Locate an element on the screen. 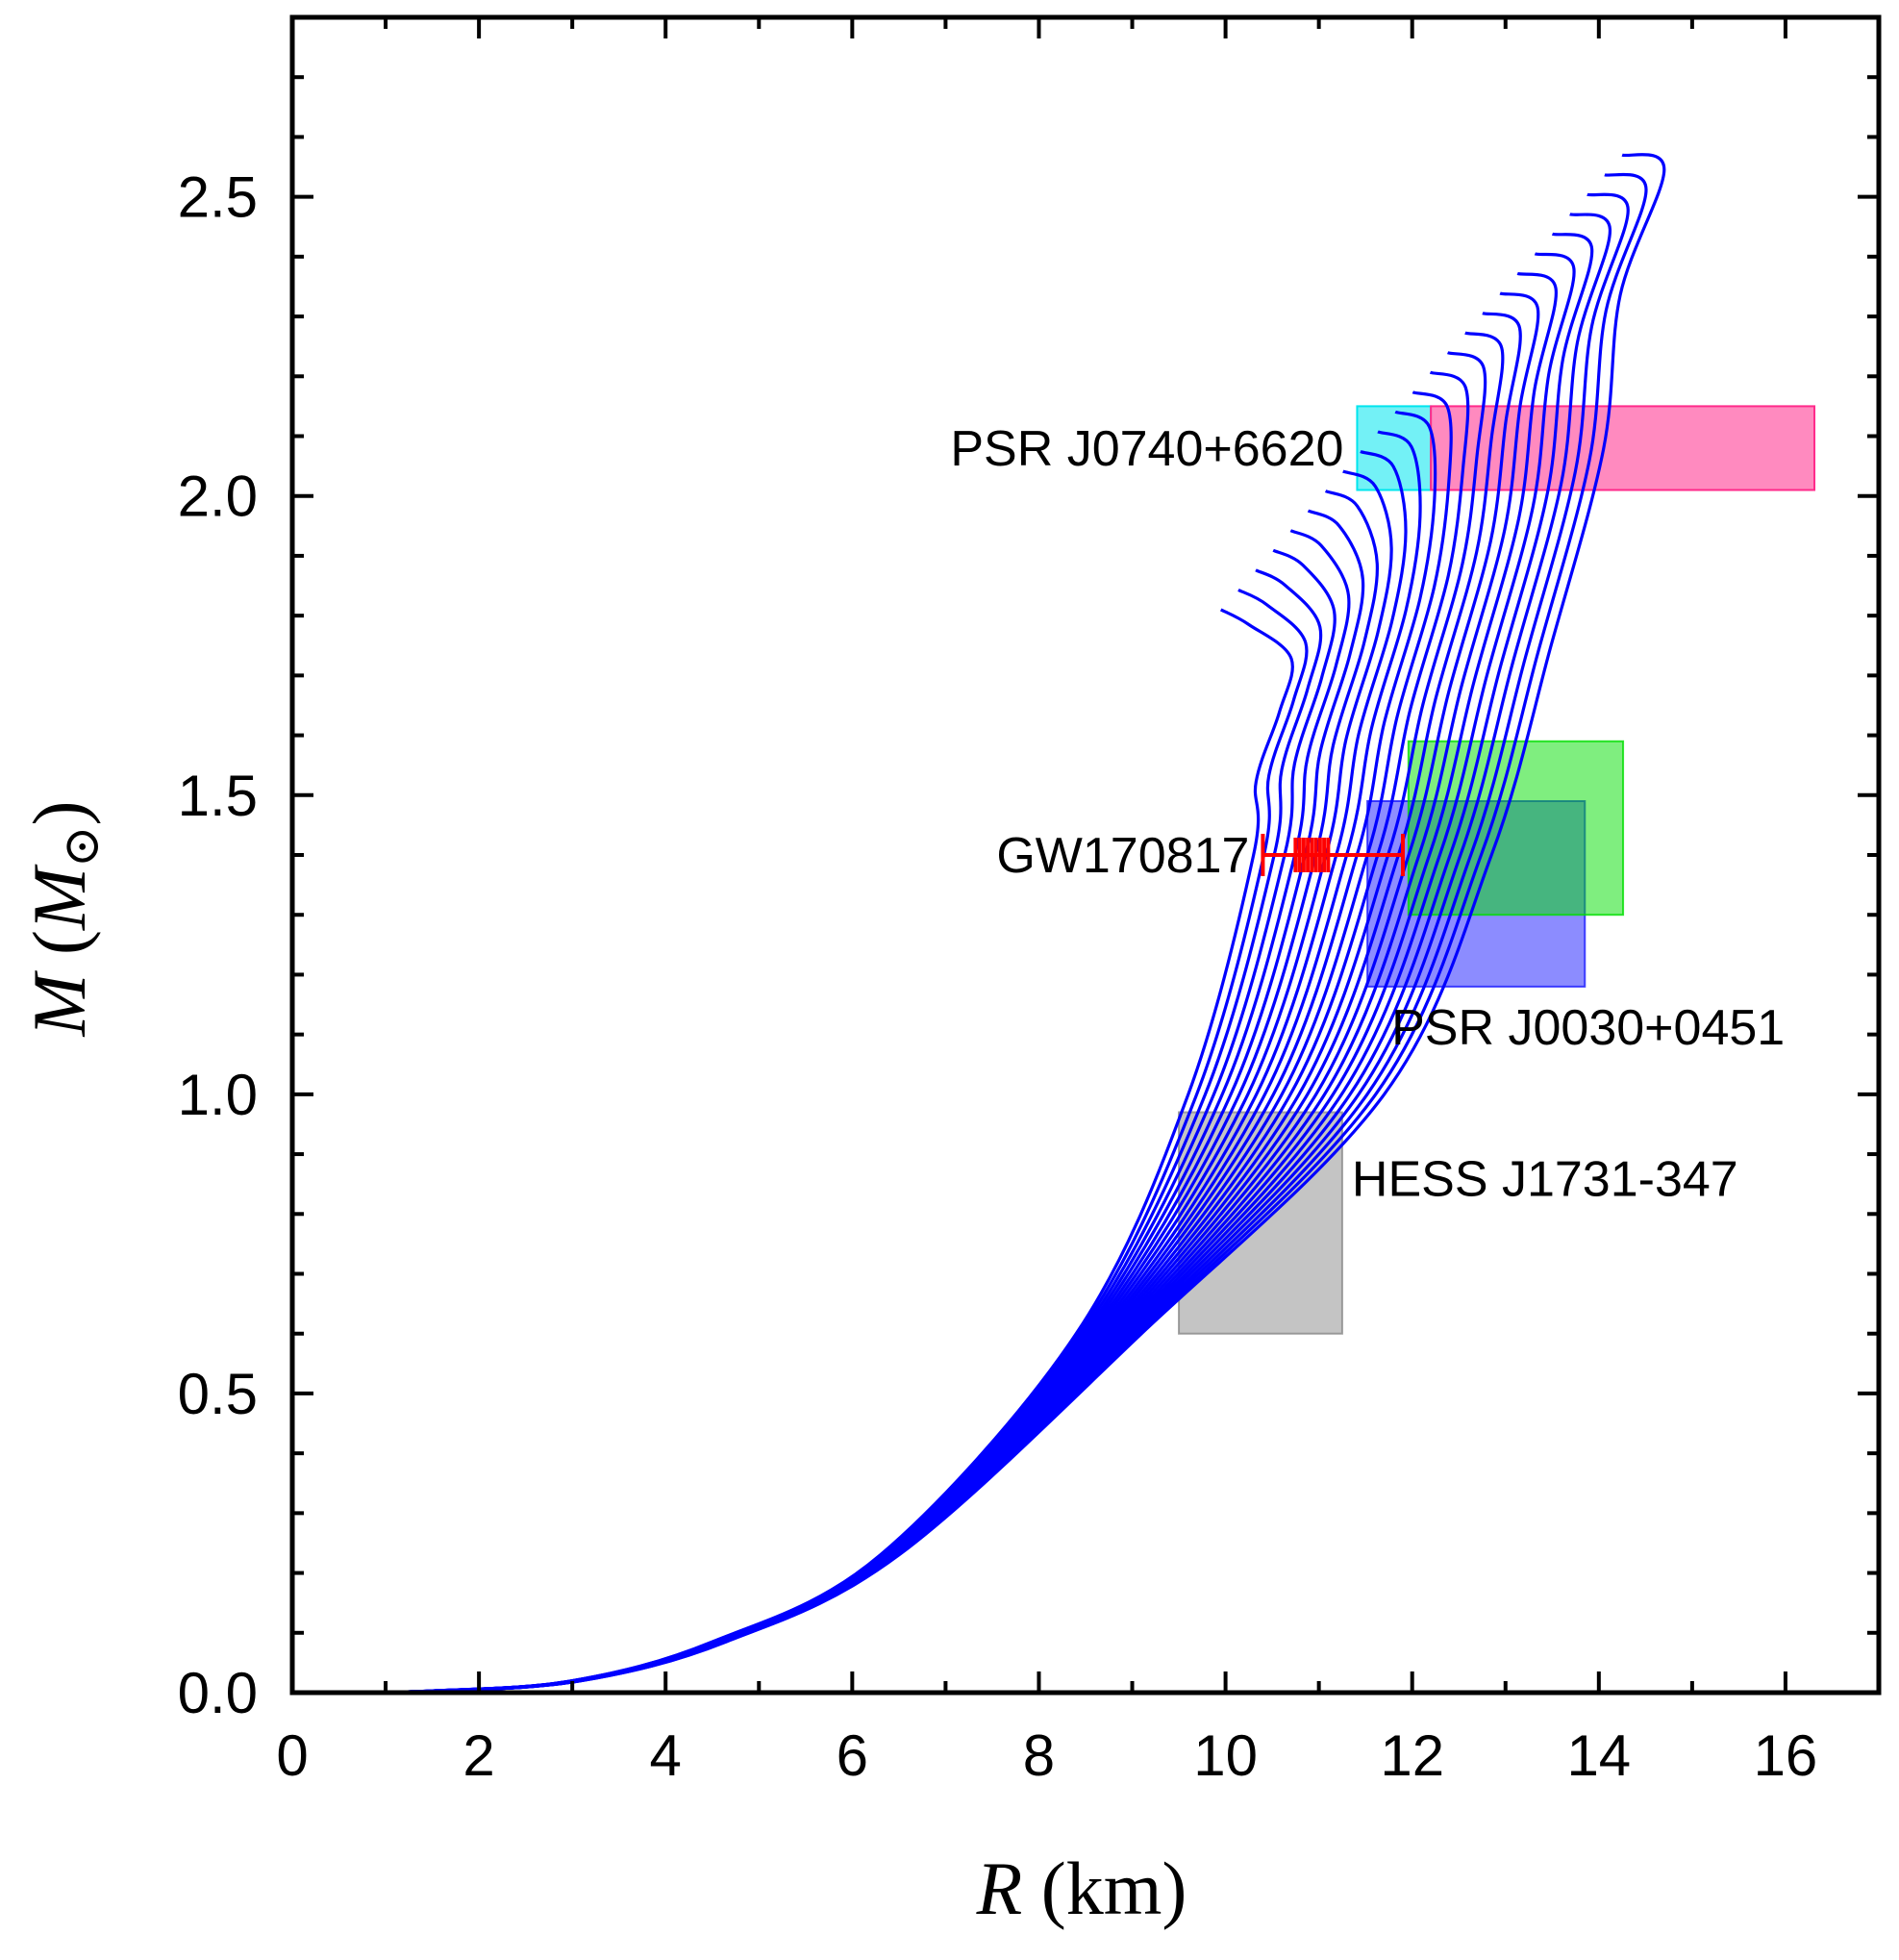 This screenshot has width=1899, height=1960. label-psr-j0740: PSR J0740+6620 is located at coordinates (1146, 449).